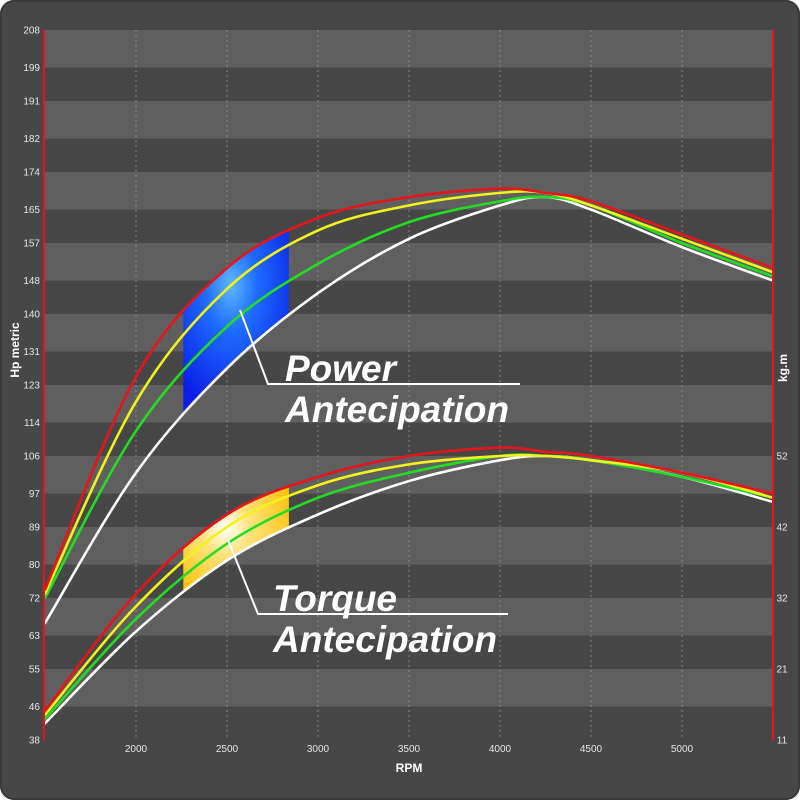 This screenshot has width=800, height=800. What do you see at coordinates (31, 352) in the screenshot?
I see `left-tick-label: 131` at bounding box center [31, 352].